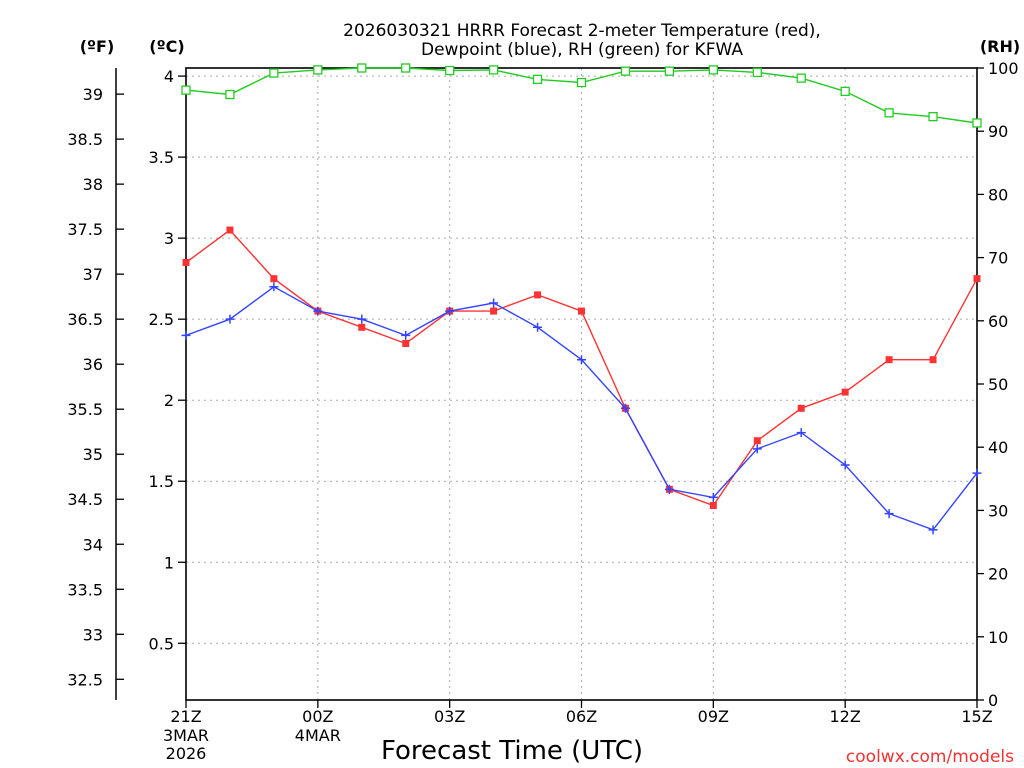 This screenshot has height=768, width=1024. What do you see at coordinates (998, 258) in the screenshot?
I see `rh-tick-label: 70` at bounding box center [998, 258].